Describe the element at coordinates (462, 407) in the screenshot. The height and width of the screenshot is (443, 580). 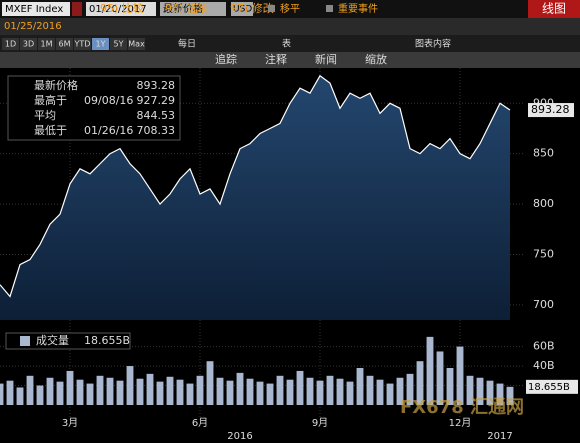
I see `watermark: FX678 汇通网` at that location.